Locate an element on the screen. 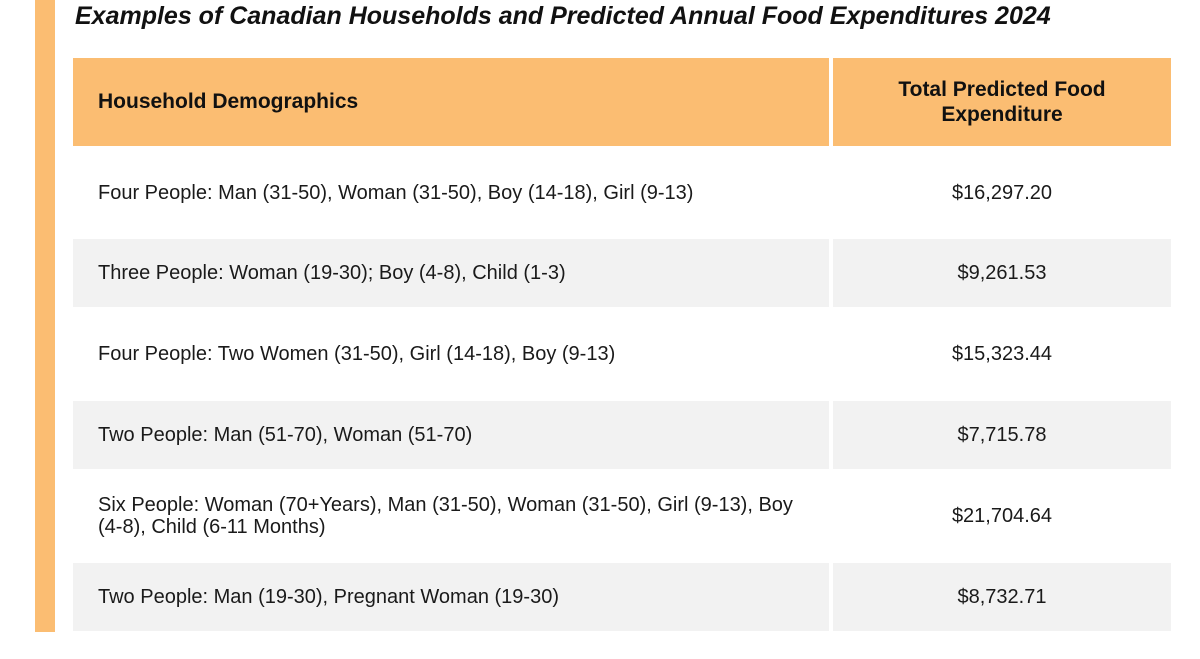 Image resolution: width=1200 pixels, height=659 pixels. total-expenditure-cell: $9,261.53 is located at coordinates (1002, 273).